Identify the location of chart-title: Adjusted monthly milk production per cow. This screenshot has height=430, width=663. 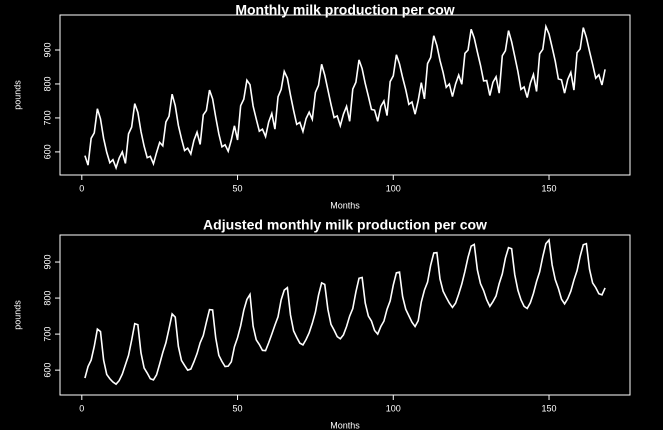
(345, 225).